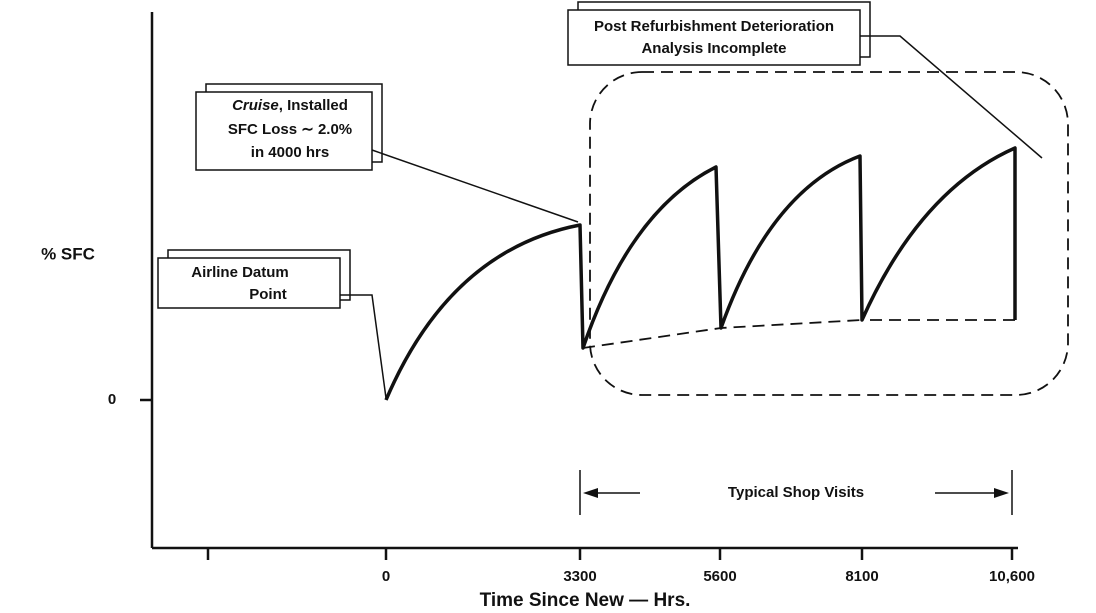 This screenshot has width=1096, height=613. Describe the element at coordinates (713, 48) in the screenshot. I see `annotation: Analysis Incomplete` at that location.